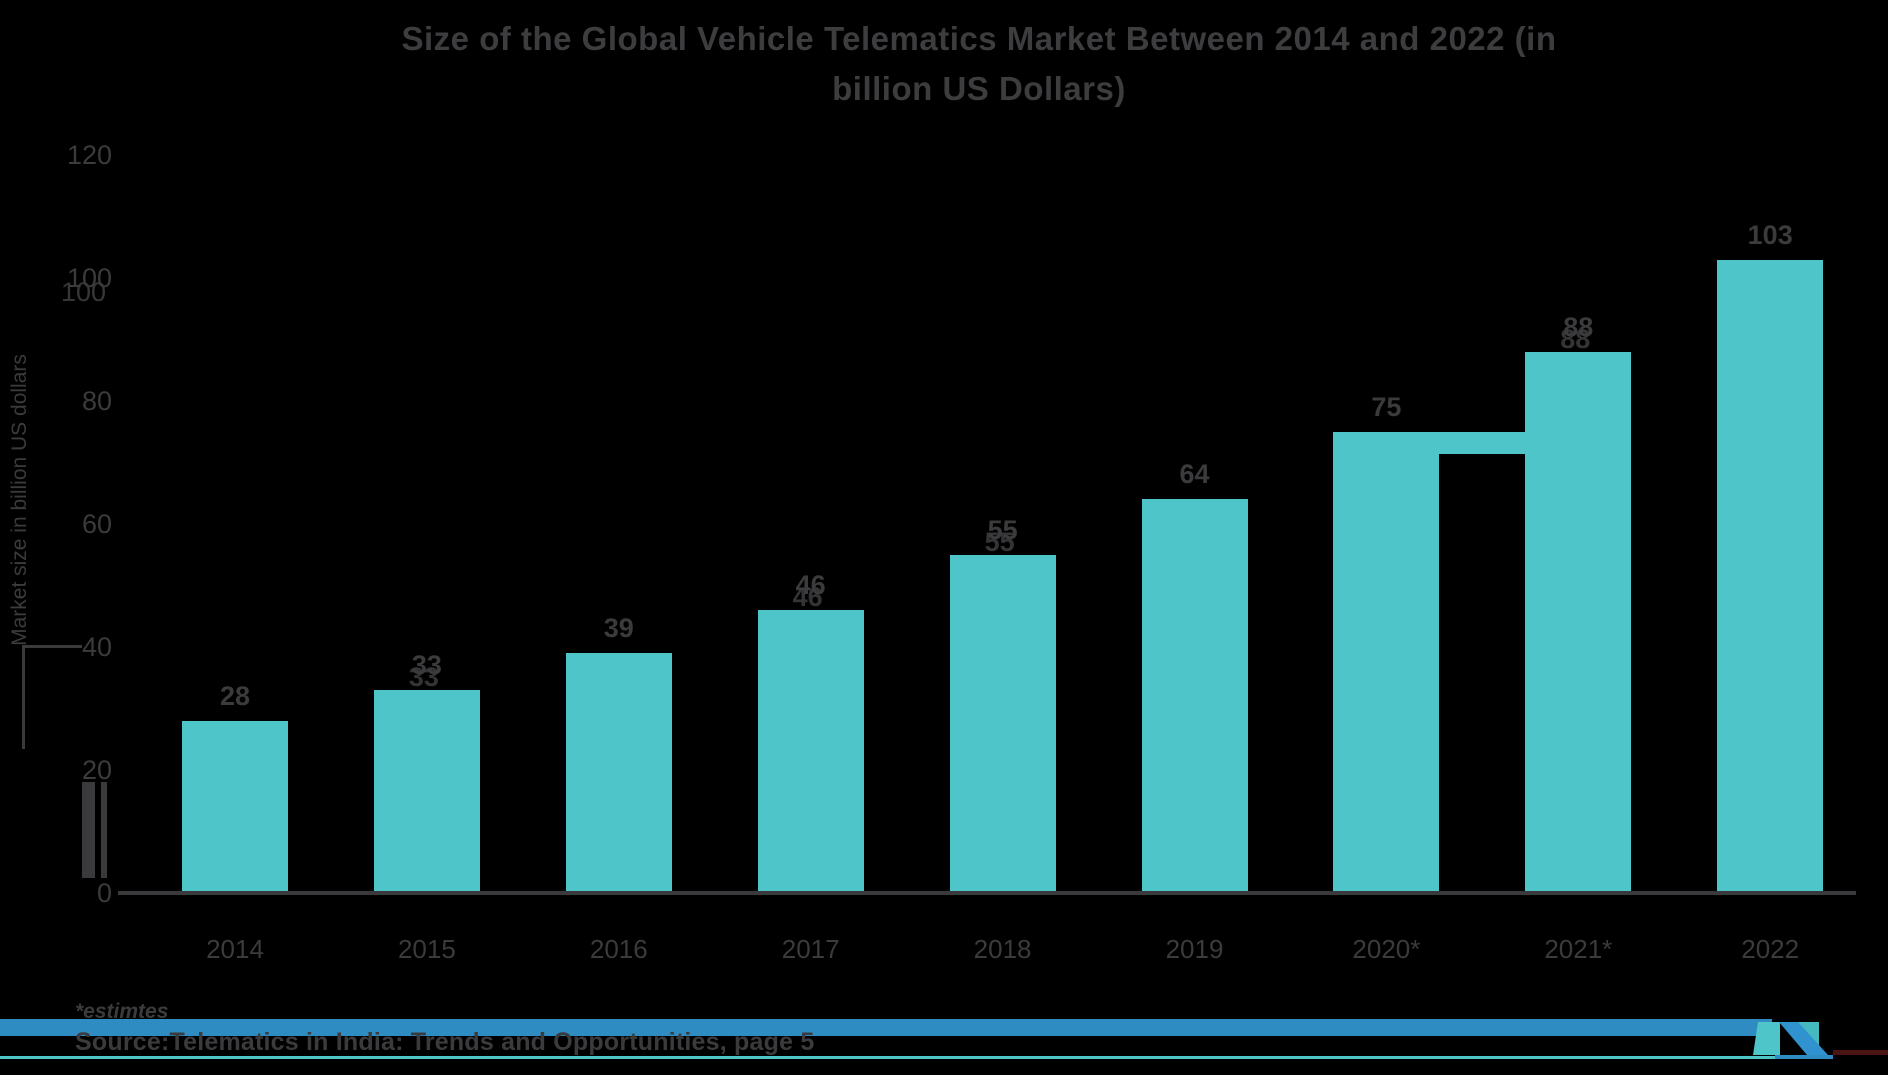 This screenshot has width=1888, height=1075. Describe the element at coordinates (96, 524) in the screenshot. I see `y-tick-label: 60` at that location.